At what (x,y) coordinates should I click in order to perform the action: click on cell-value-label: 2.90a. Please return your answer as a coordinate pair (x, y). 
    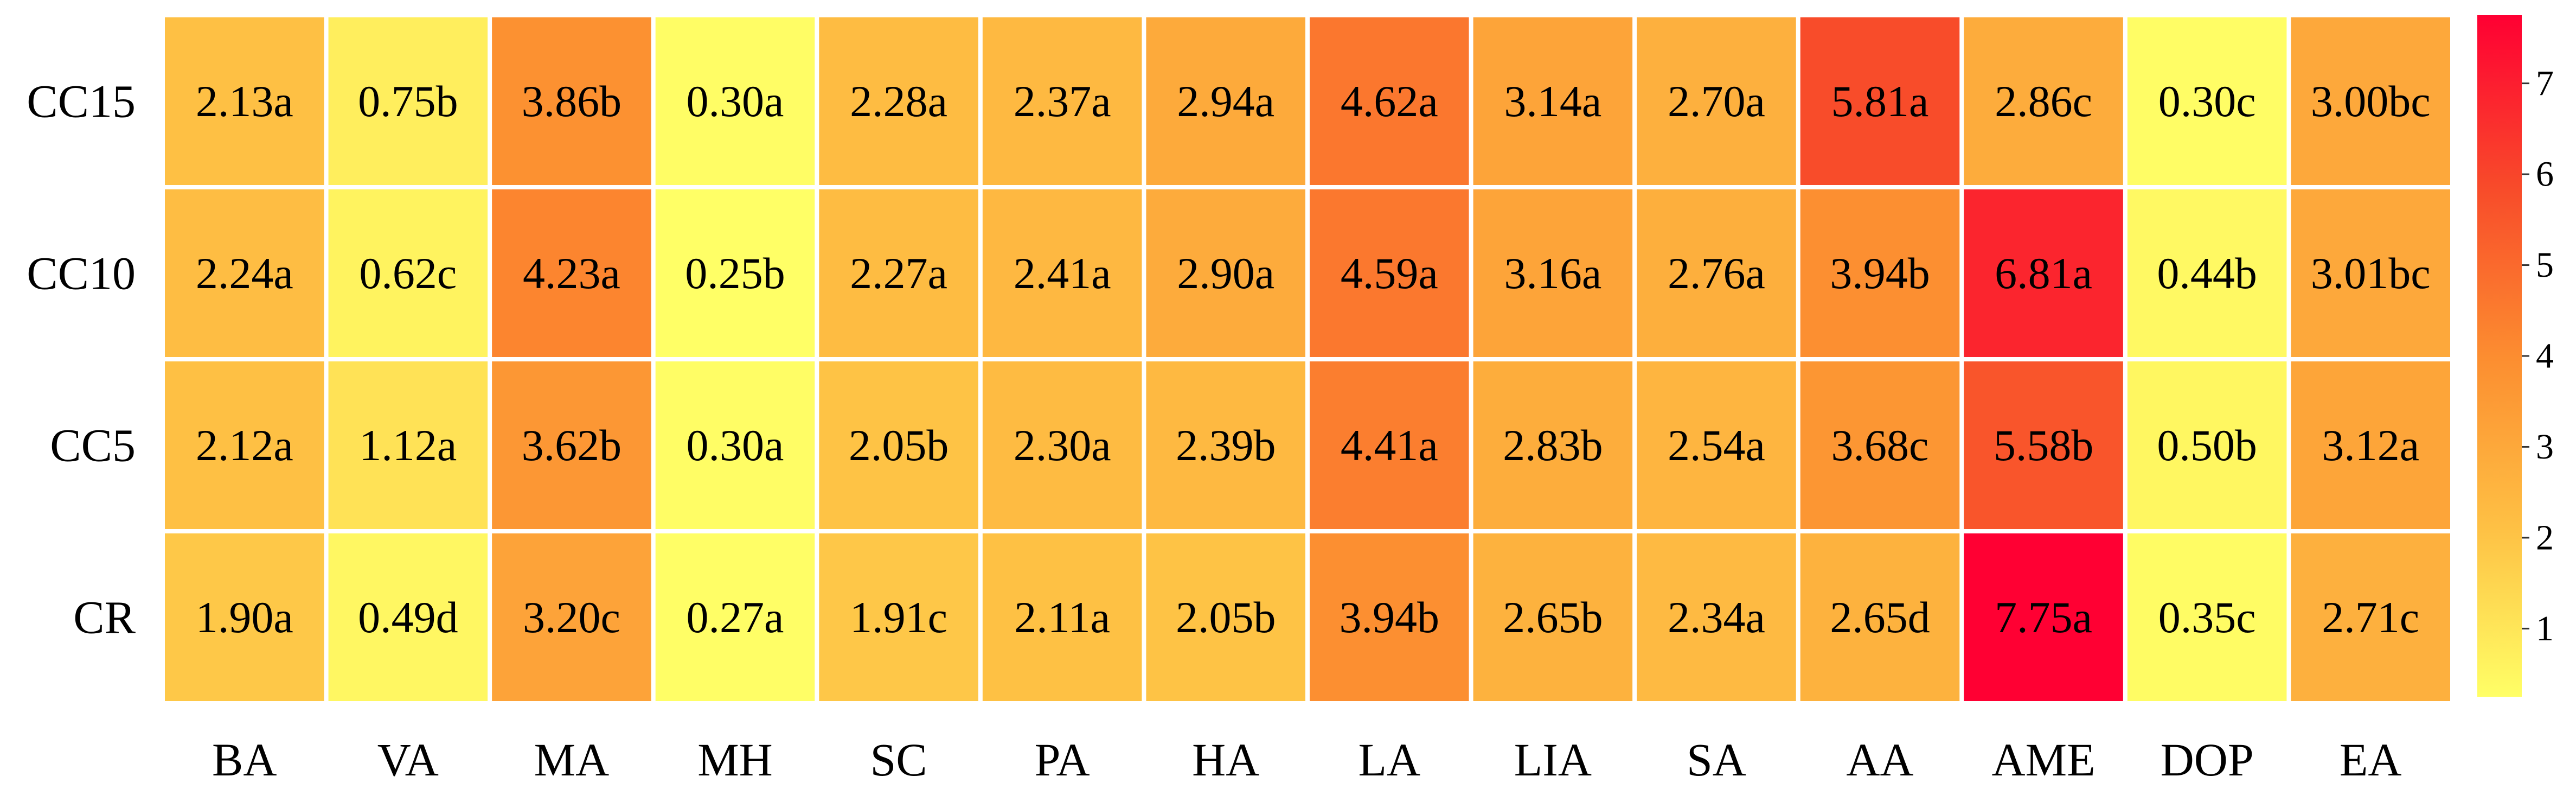
    Looking at the image, I should click on (1225, 273).